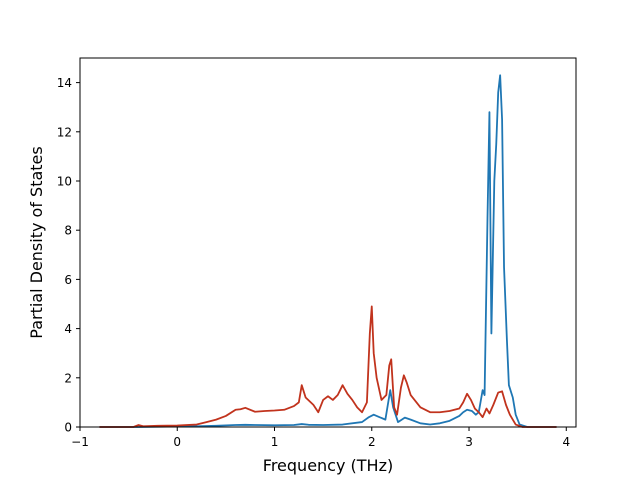 The image size is (640, 480). What do you see at coordinates (80, 442) in the screenshot?
I see `x-tick-label: −1` at bounding box center [80, 442].